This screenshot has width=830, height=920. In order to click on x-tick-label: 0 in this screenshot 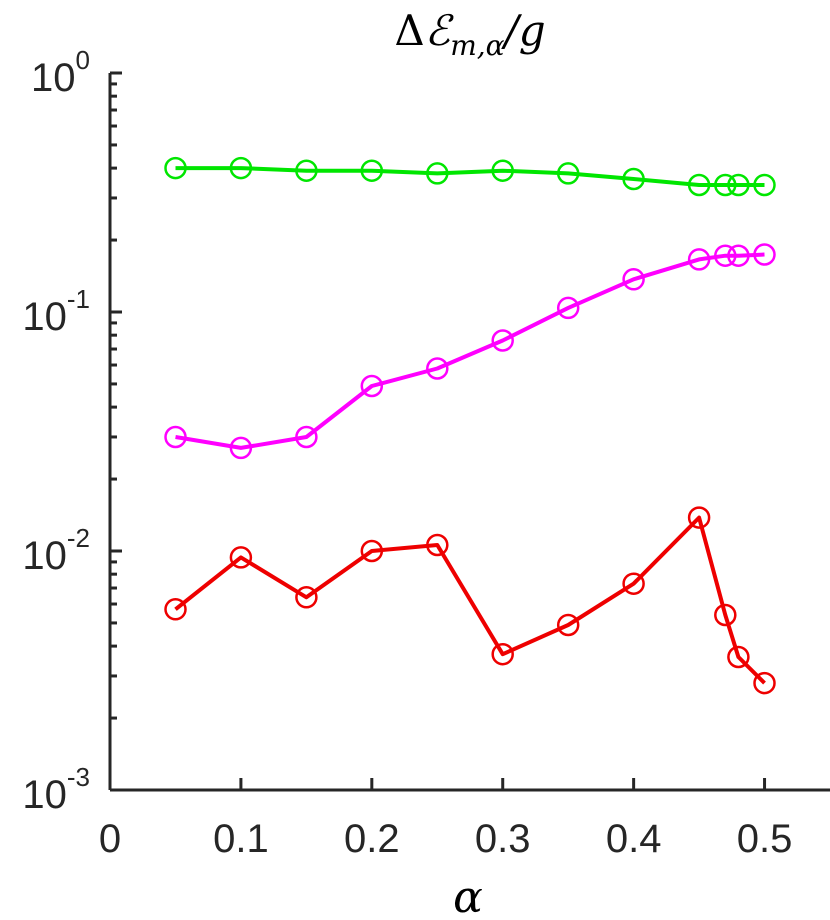, I will do `click(110, 839)`.